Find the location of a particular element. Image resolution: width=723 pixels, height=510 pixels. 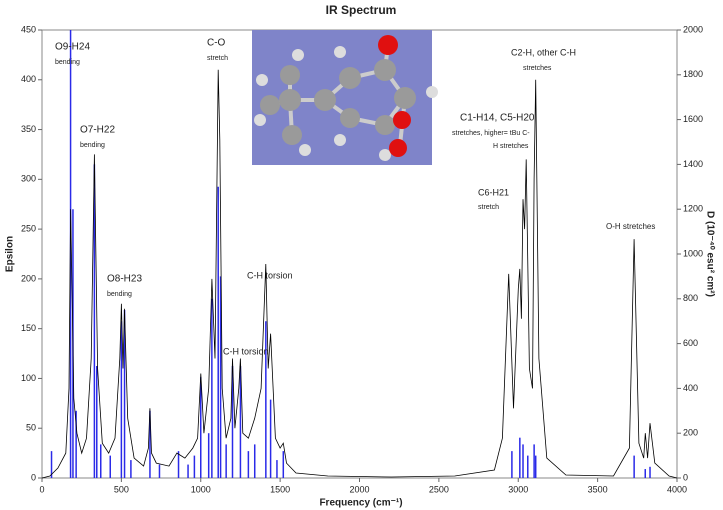

annotation: stretches is located at coordinates (537, 68).